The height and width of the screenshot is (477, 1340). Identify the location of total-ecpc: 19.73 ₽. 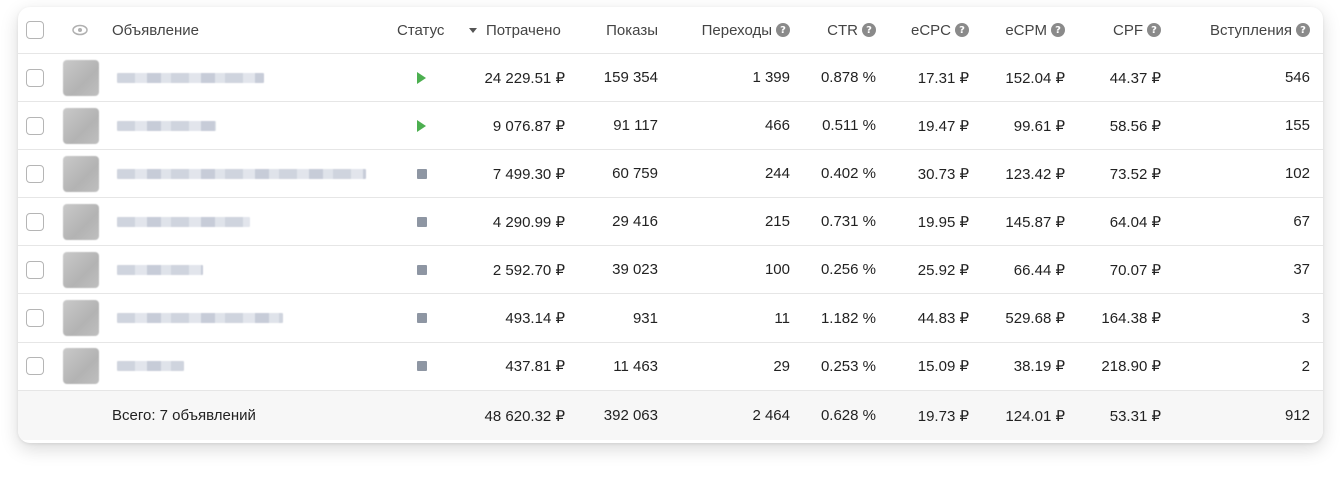
(943, 416).